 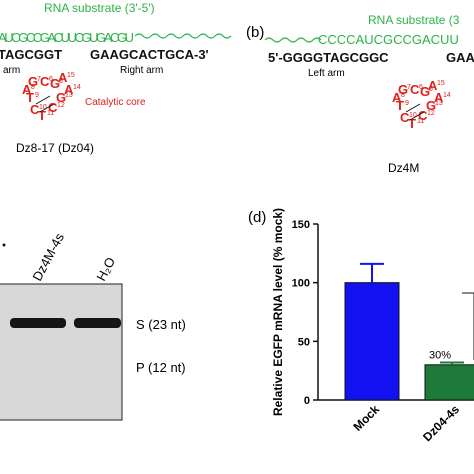 I want to click on band-label: S (23 nt), so click(x=161, y=324).